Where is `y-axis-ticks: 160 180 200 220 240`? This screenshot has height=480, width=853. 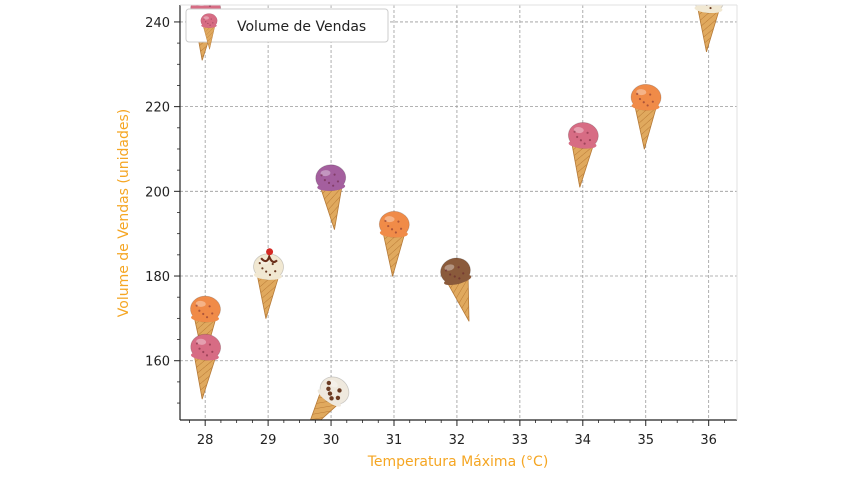 y-axis-ticks: 160 180 200 220 240 is located at coordinates (162, 210).